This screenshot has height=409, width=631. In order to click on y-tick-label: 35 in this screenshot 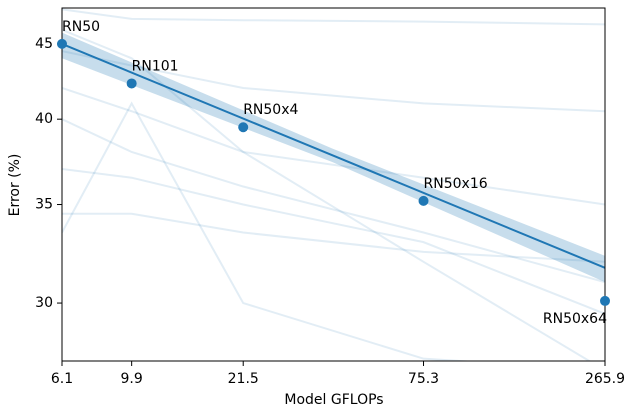, I will do `click(44, 205)`.